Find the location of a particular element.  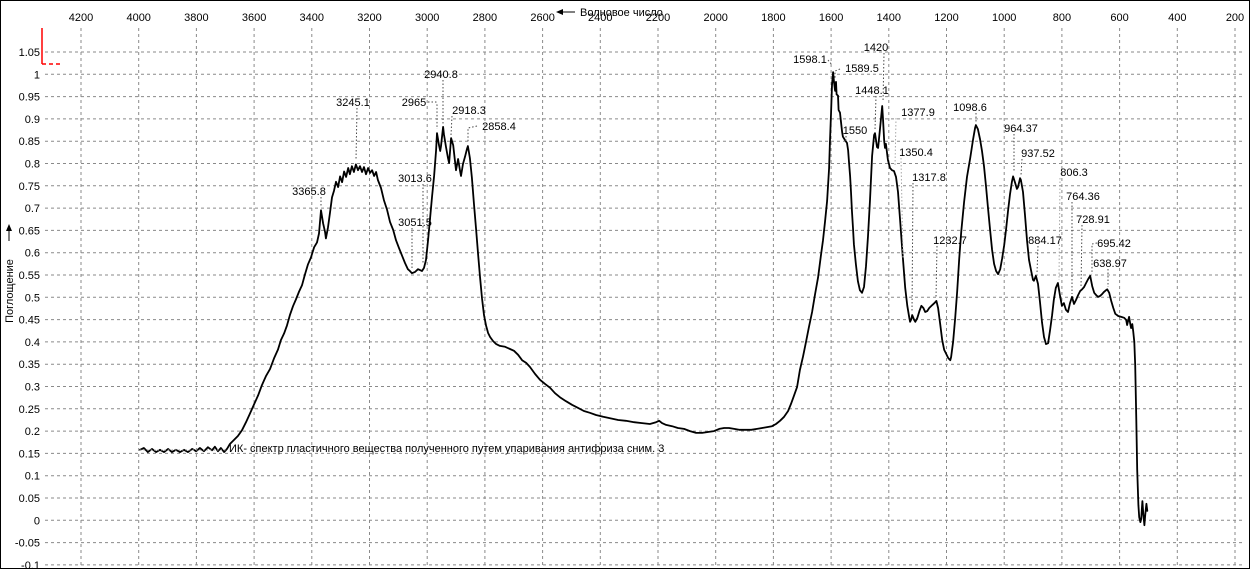

y-tick-label: 0.55 is located at coordinates (29, 276).